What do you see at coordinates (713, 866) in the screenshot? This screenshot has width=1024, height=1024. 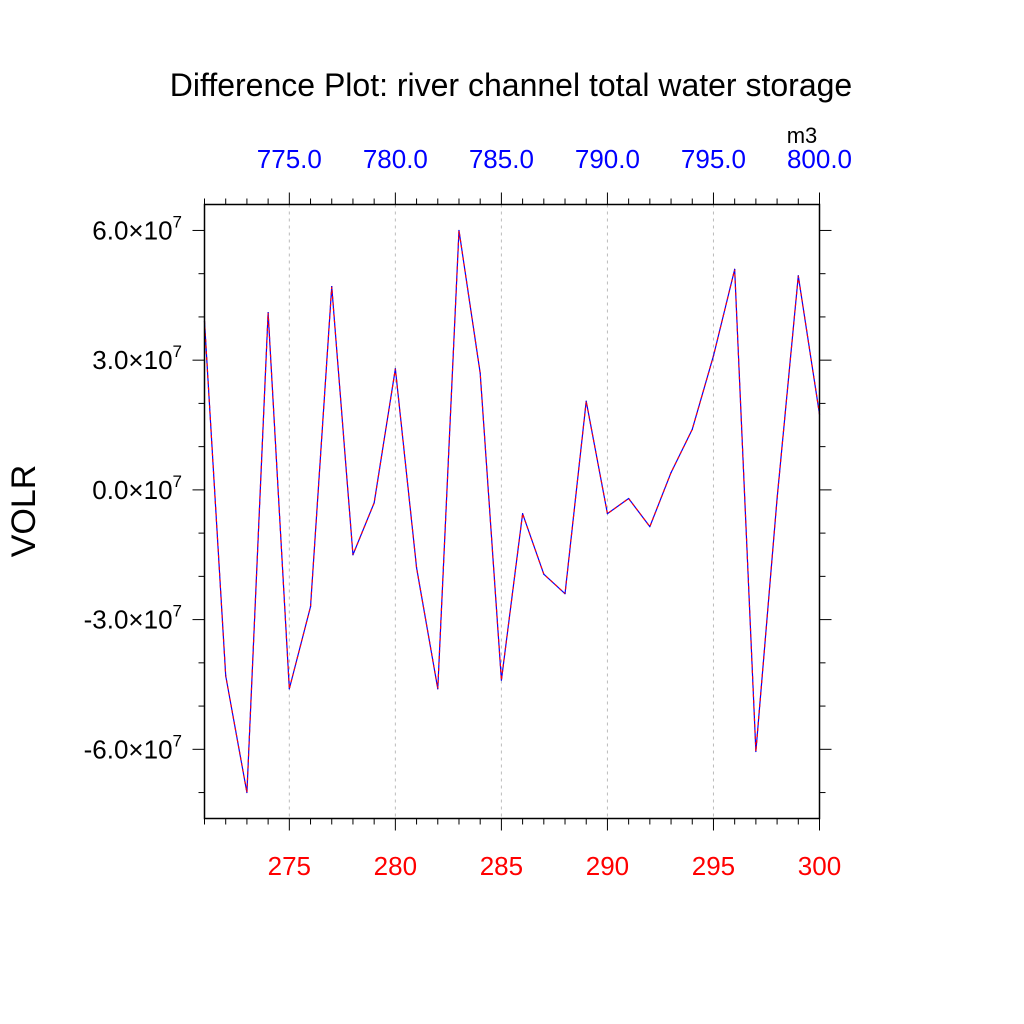 I see `x-tick-label: 295` at bounding box center [713, 866].